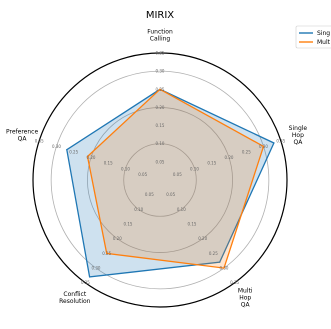 The height and width of the screenshot is (329, 331). What do you see at coordinates (160, 36) in the screenshot?
I see `axis-label-5: Function Calling` at bounding box center [160, 36].